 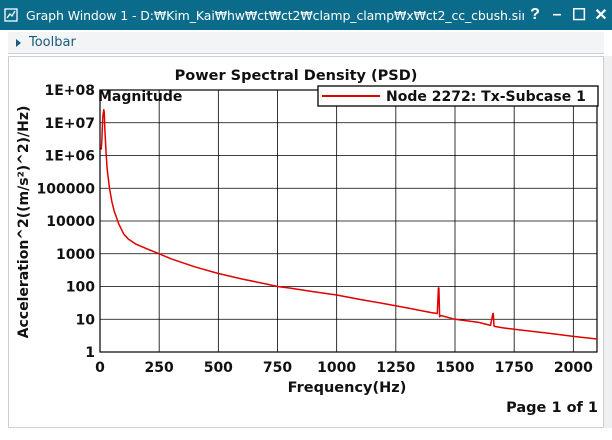 I want to click on minimize-button: –, so click(x=557, y=14).